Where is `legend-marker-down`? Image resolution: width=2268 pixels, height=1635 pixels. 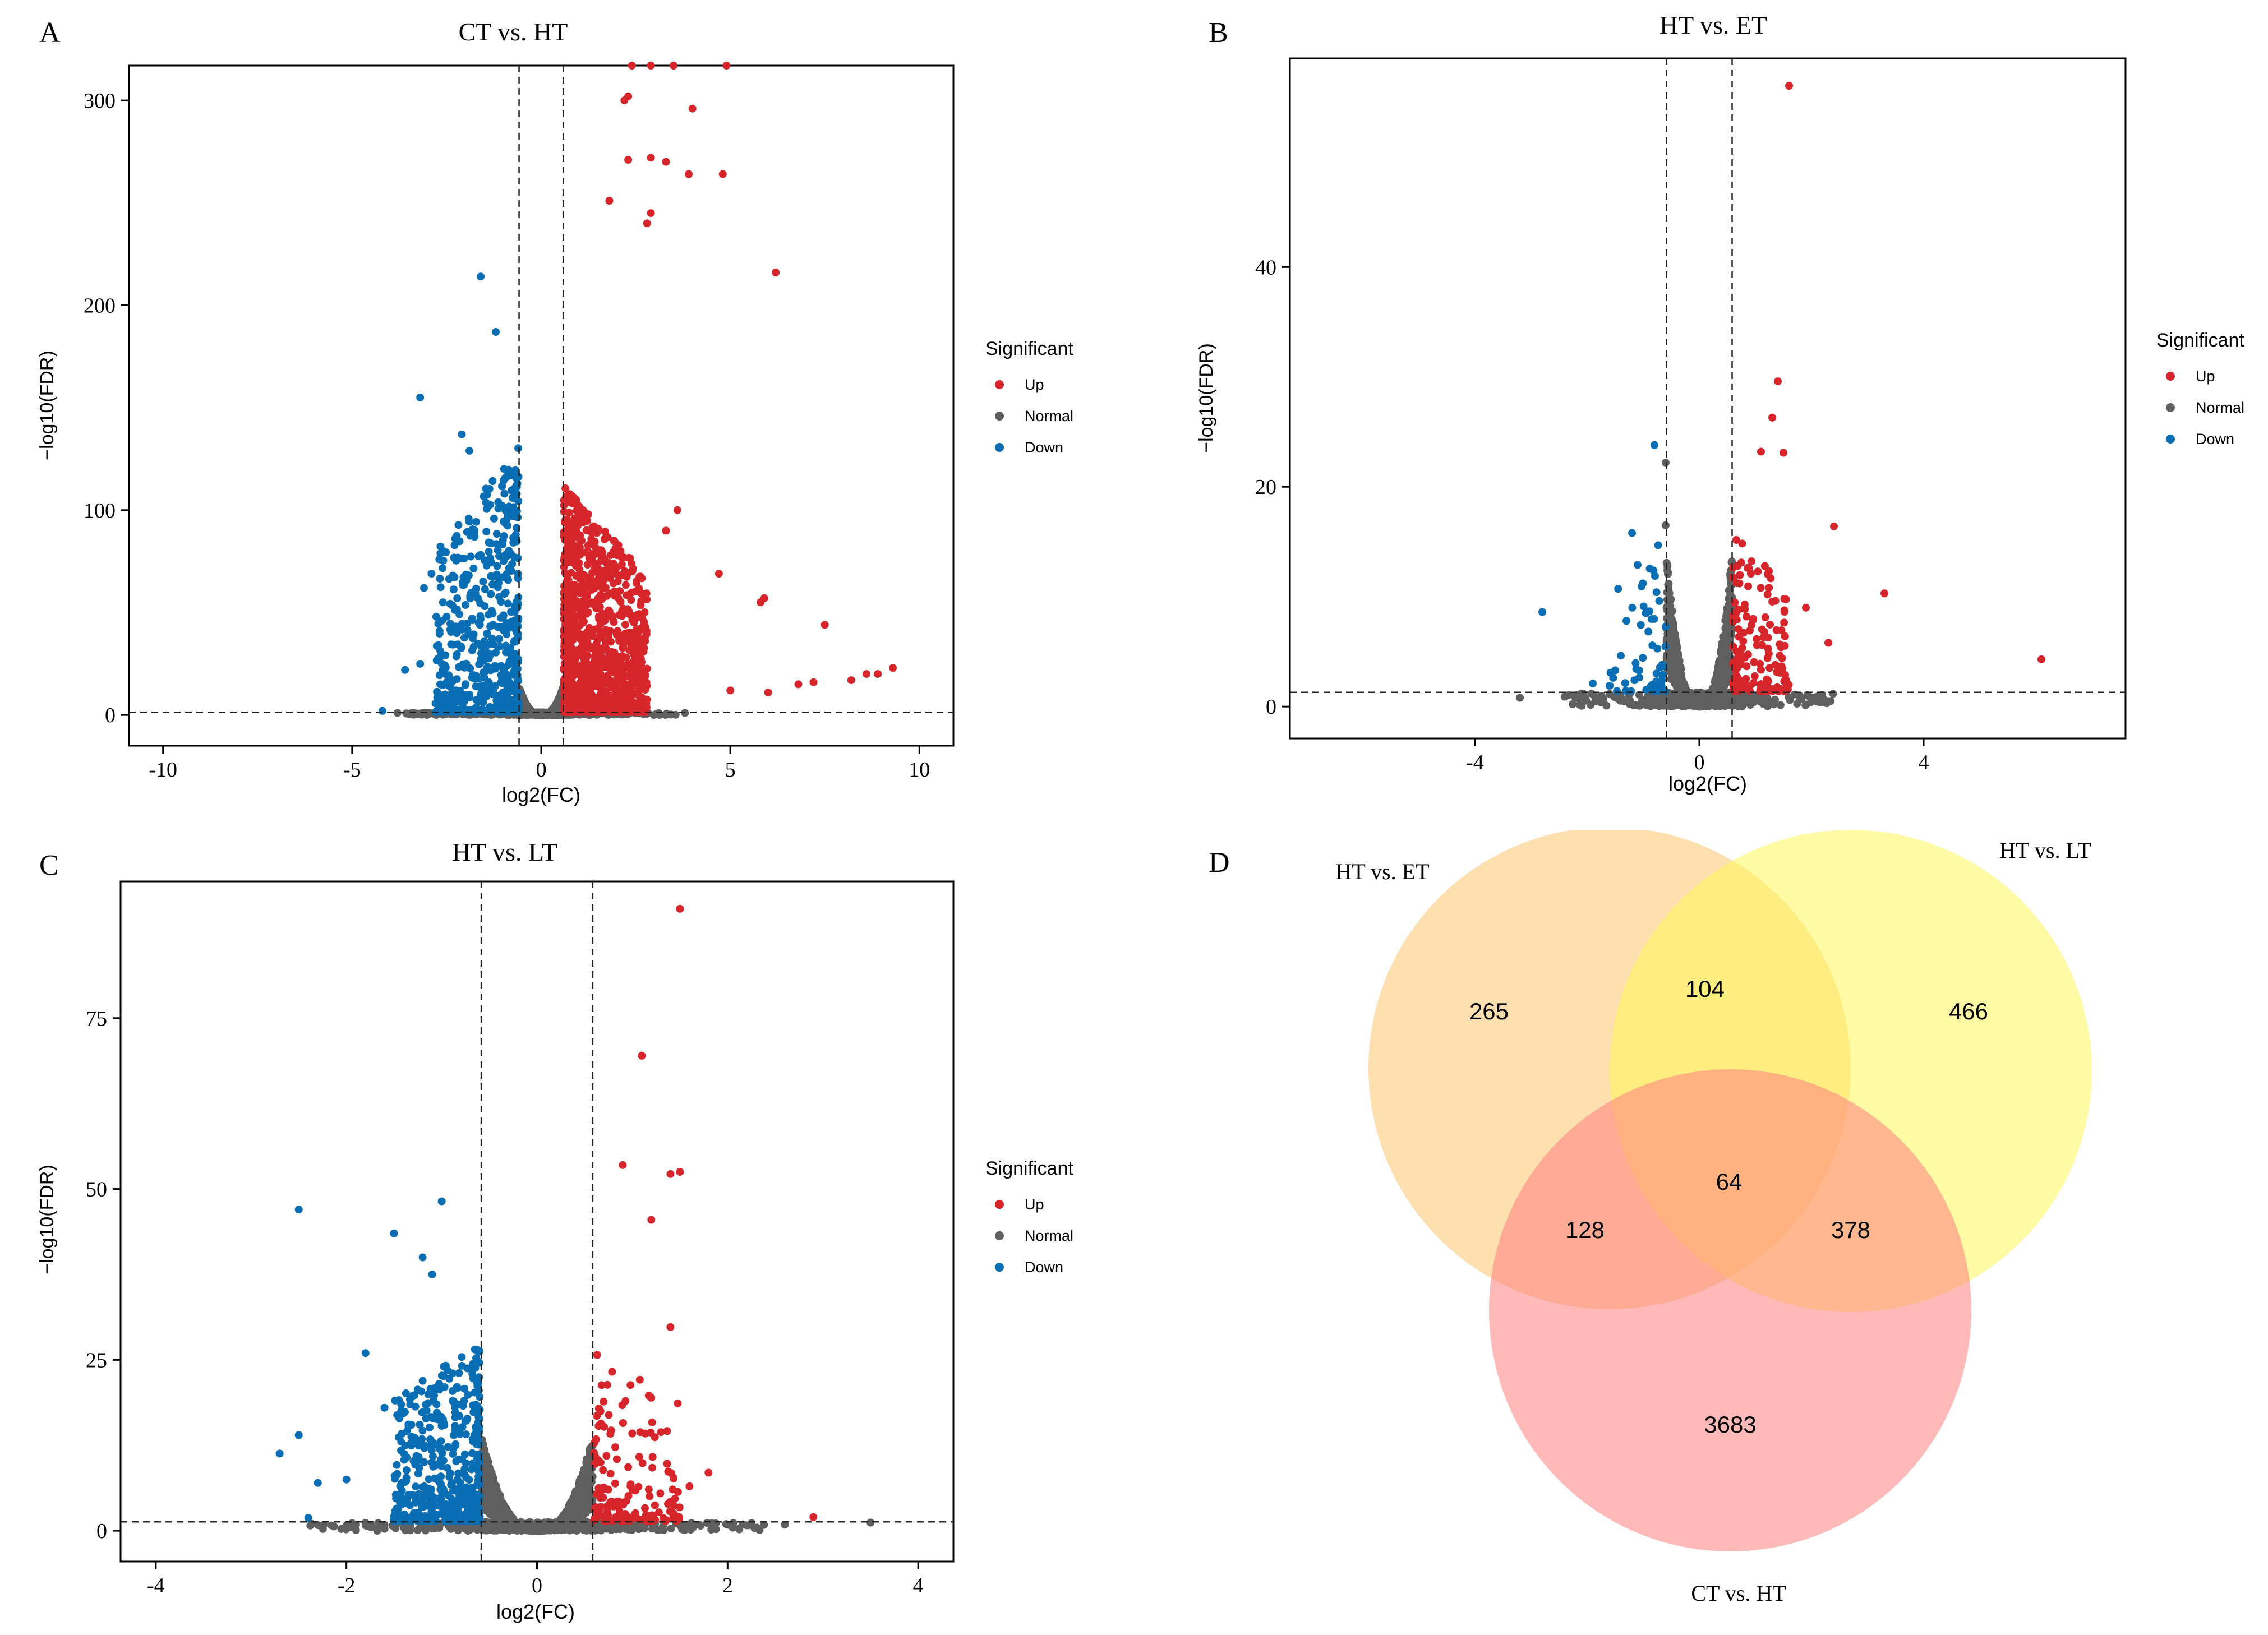
legend-marker-down is located at coordinates (999, 447).